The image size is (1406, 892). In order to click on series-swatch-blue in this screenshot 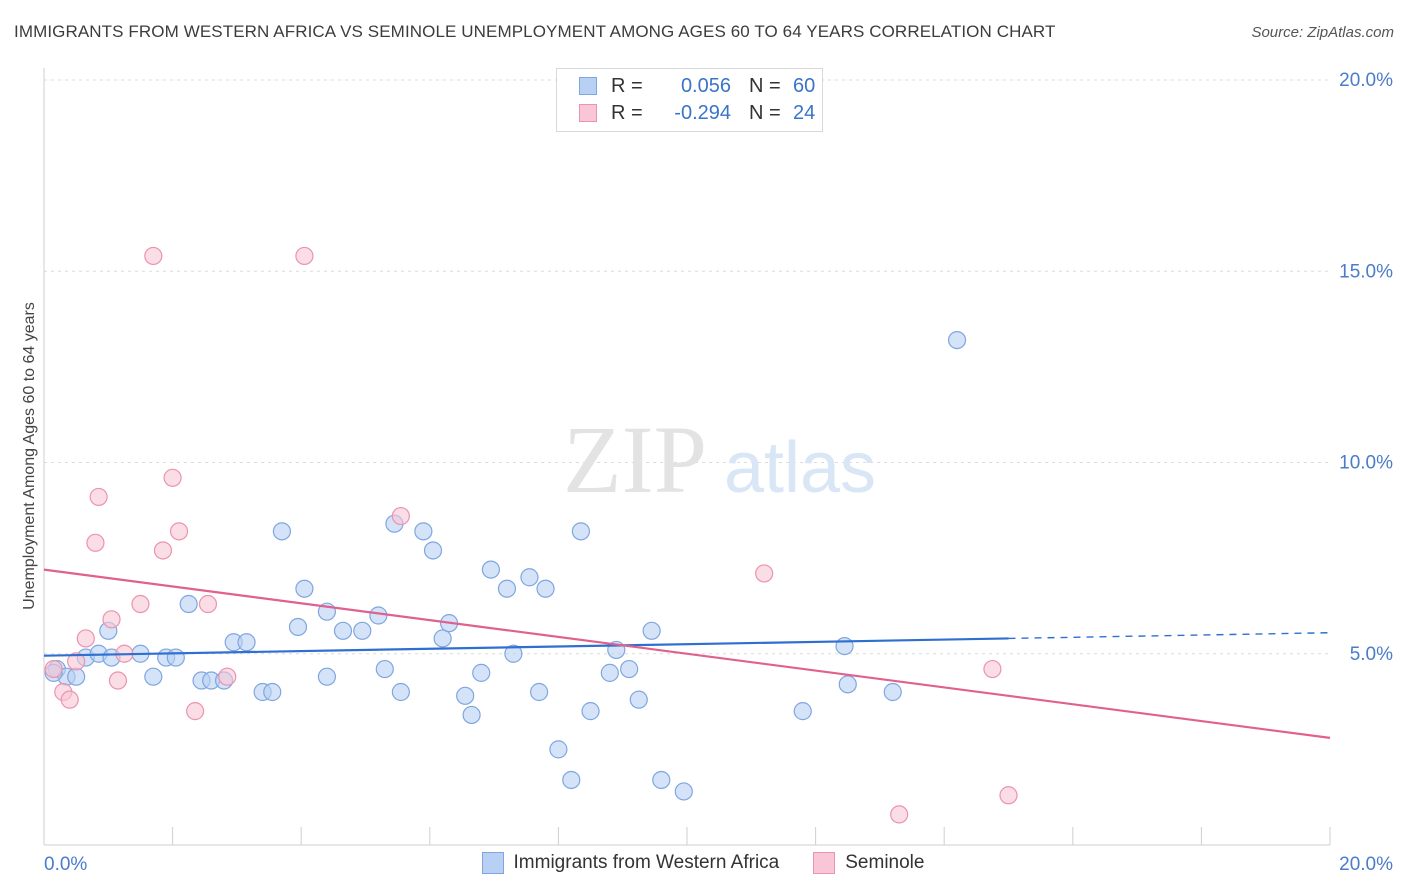, I will do `click(492, 863)`.